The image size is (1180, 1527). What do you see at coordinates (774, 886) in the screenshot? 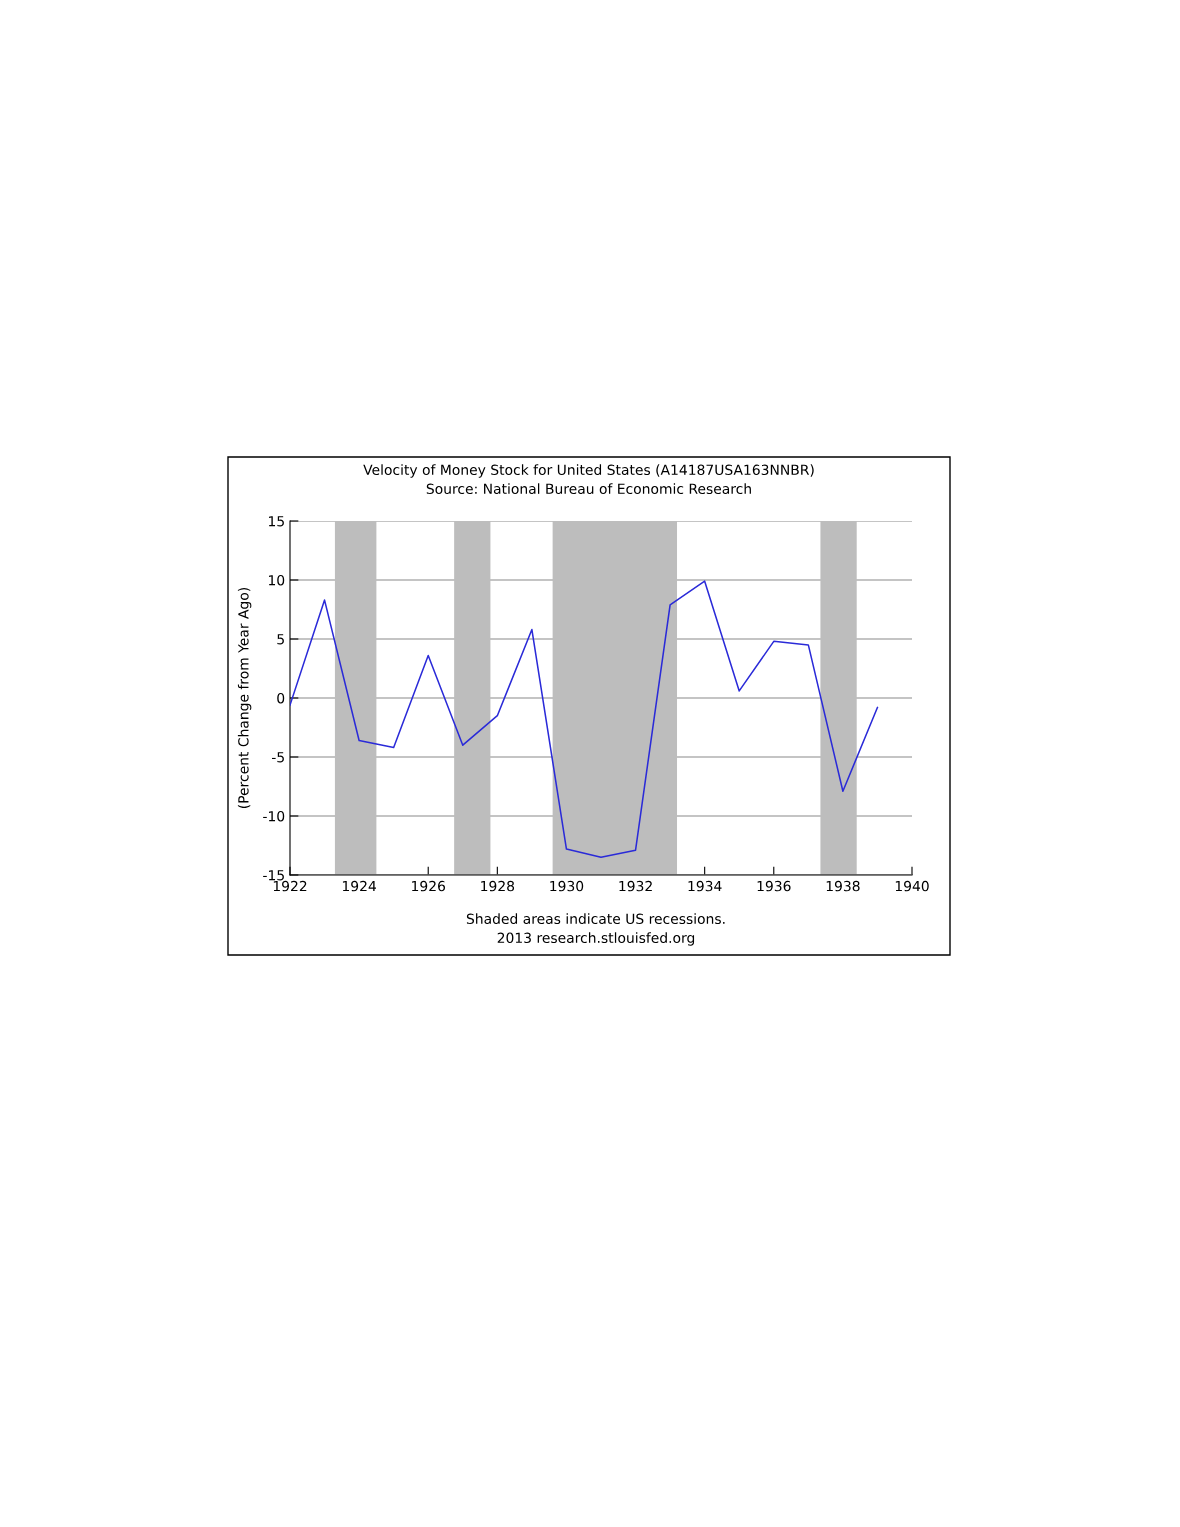
I see `x-tick-label: 1936` at bounding box center [774, 886].